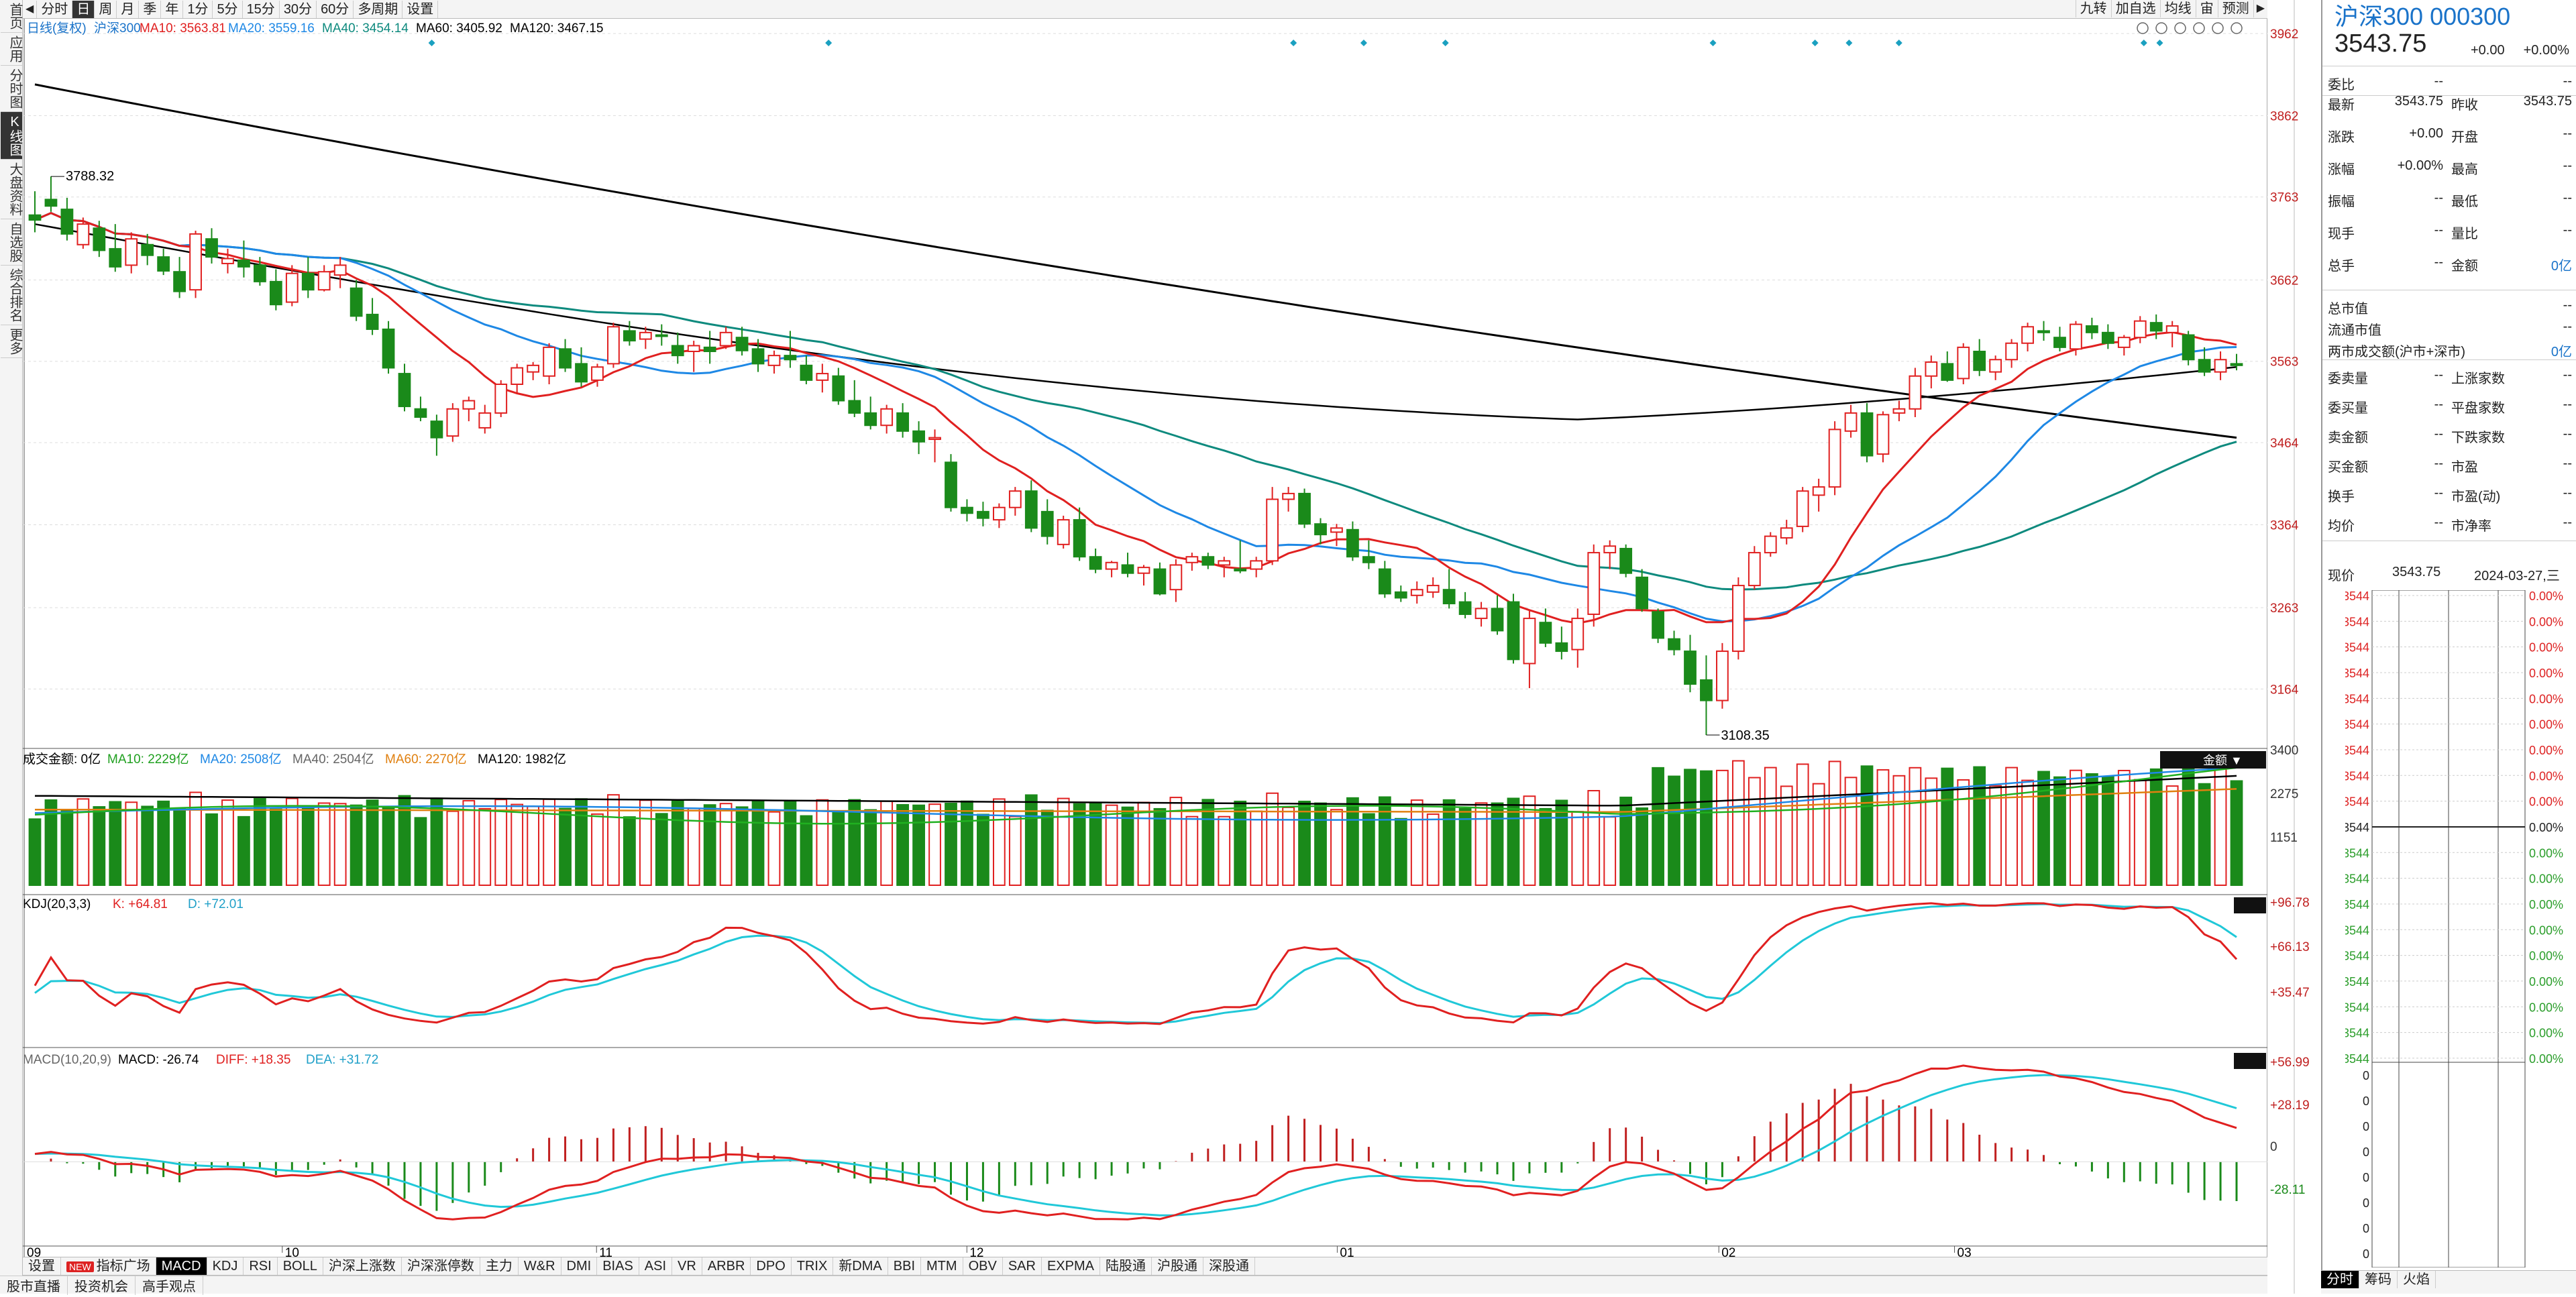 Image resolution: width=2576 pixels, height=1297 pixels. I want to click on period-button: 季, so click(150, 9).